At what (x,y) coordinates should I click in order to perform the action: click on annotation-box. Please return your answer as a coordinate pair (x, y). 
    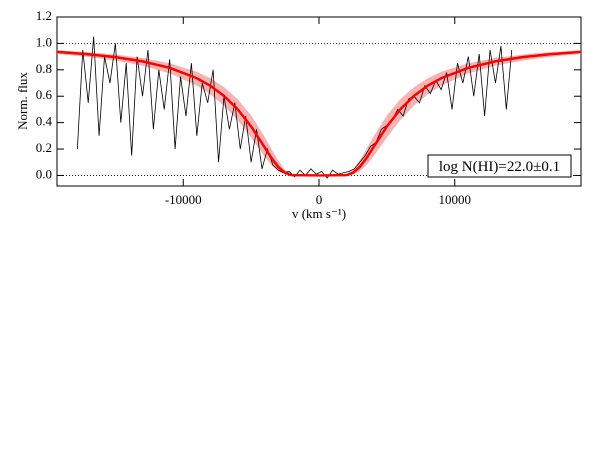
    Looking at the image, I should click on (499, 166).